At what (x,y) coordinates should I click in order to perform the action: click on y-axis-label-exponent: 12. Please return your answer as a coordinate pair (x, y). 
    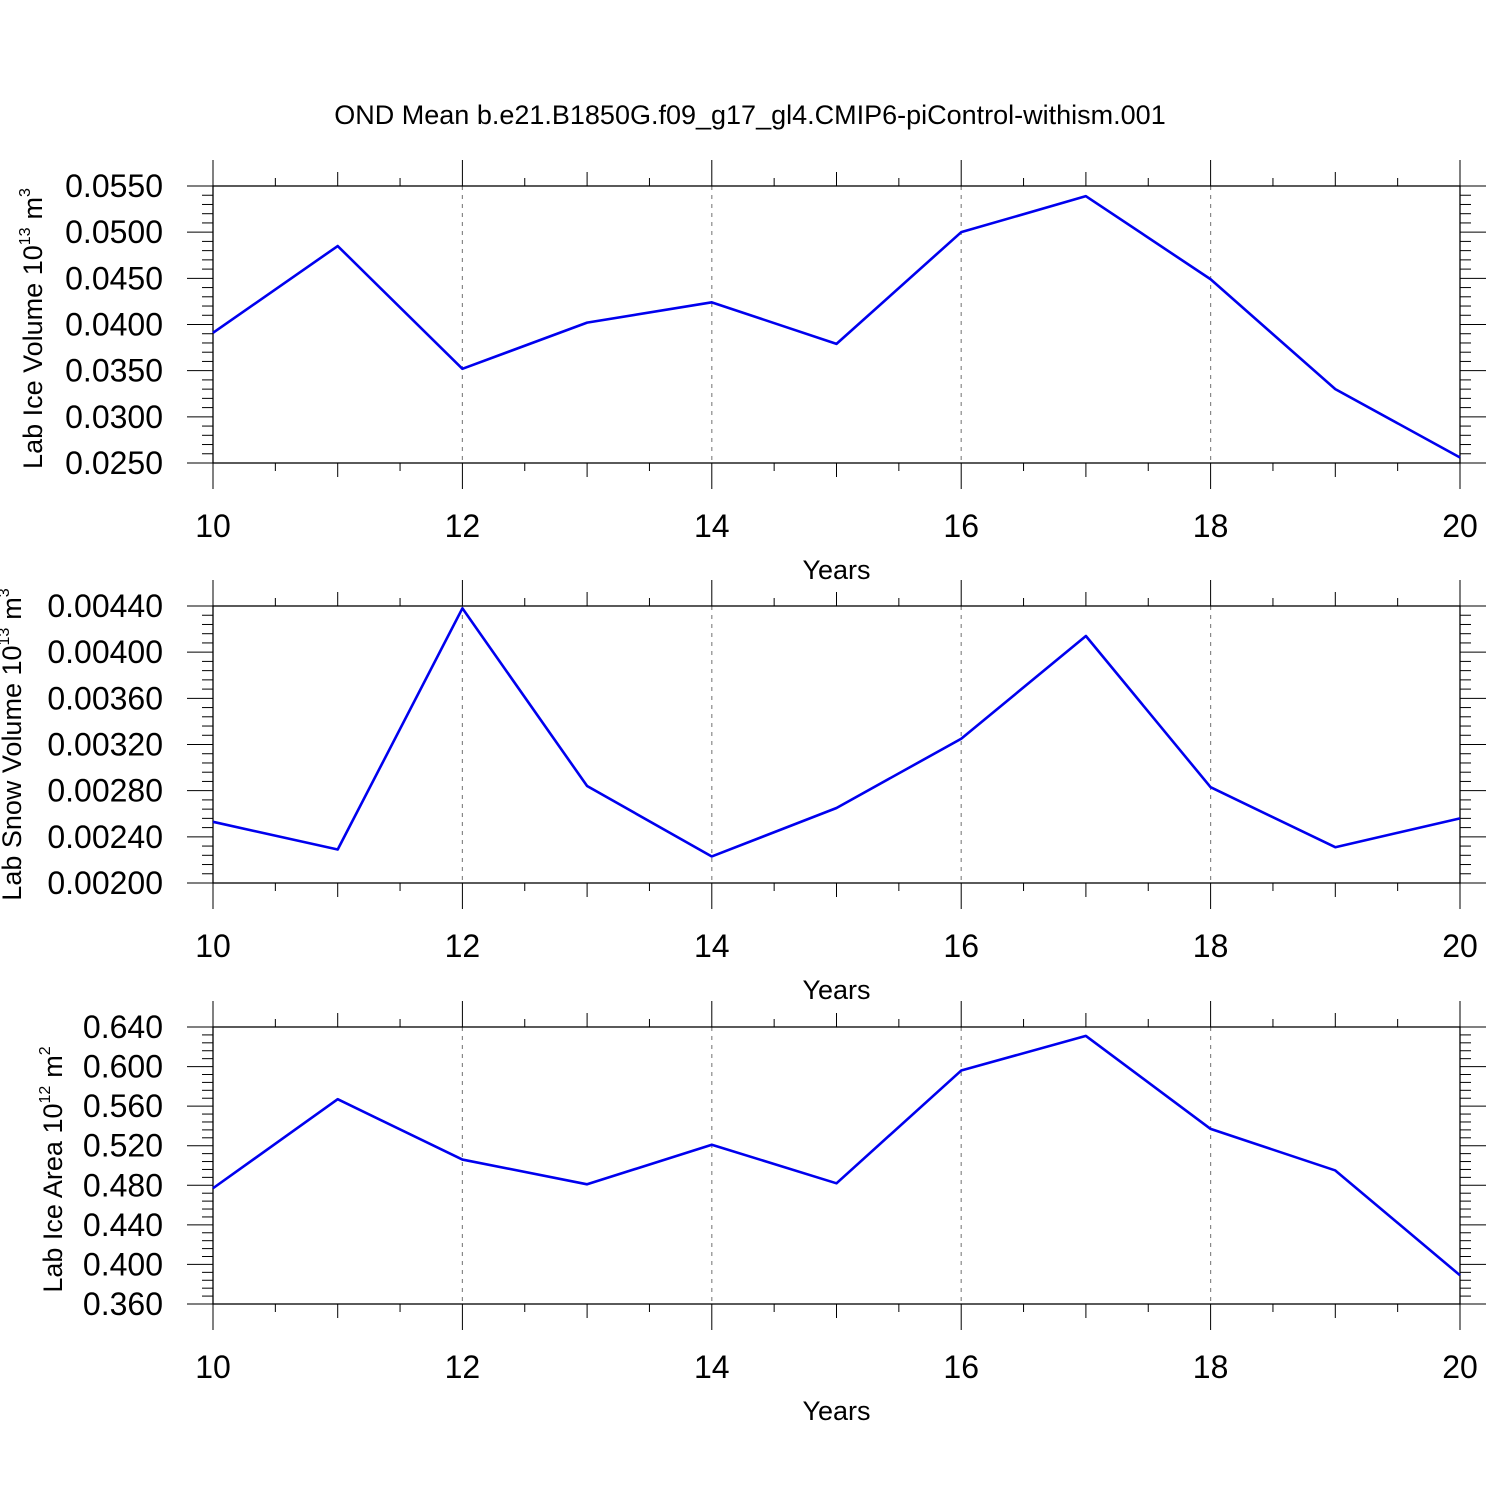
    Looking at the image, I should click on (45, 1095).